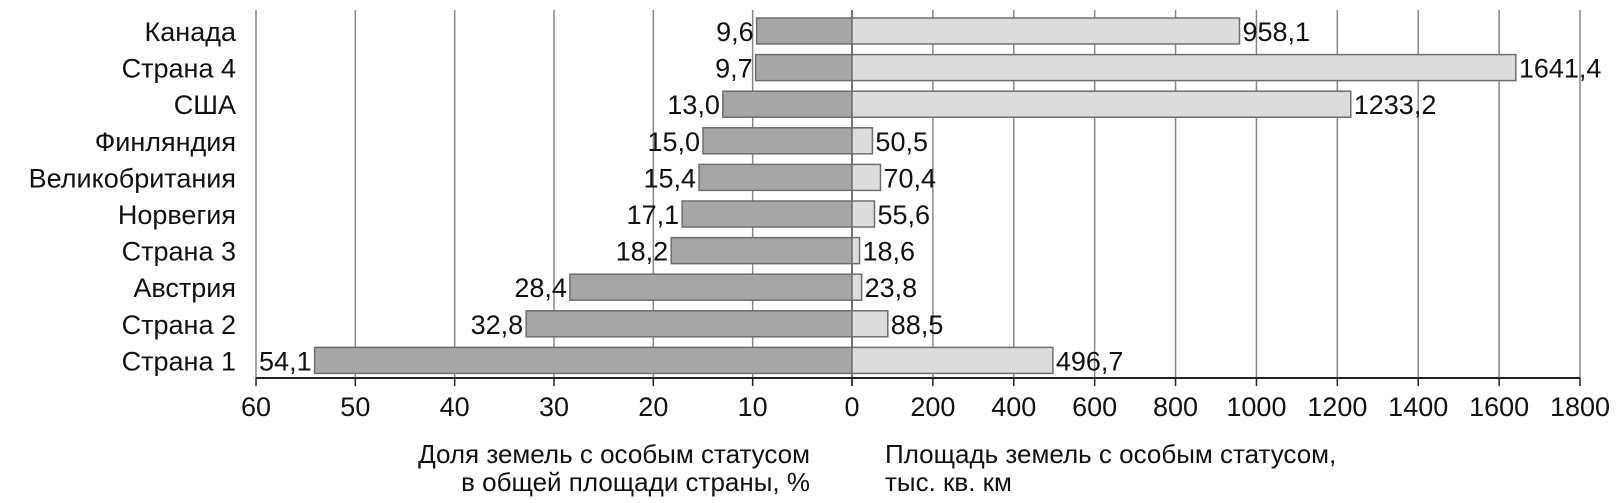 The height and width of the screenshot is (503, 1620). I want to click on category-label: Норвегия, so click(177, 215).